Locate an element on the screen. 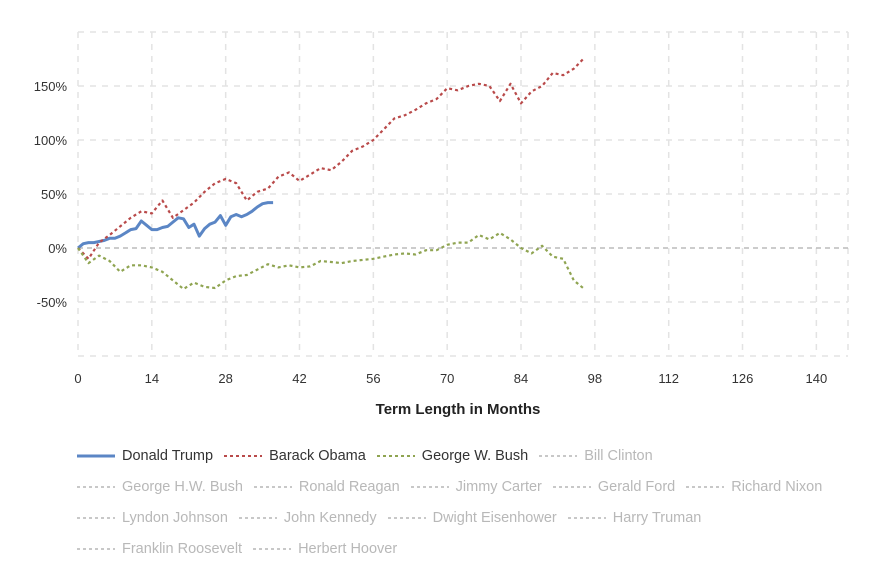  x-axis-title: Term Length in Months is located at coordinates (458, 409).